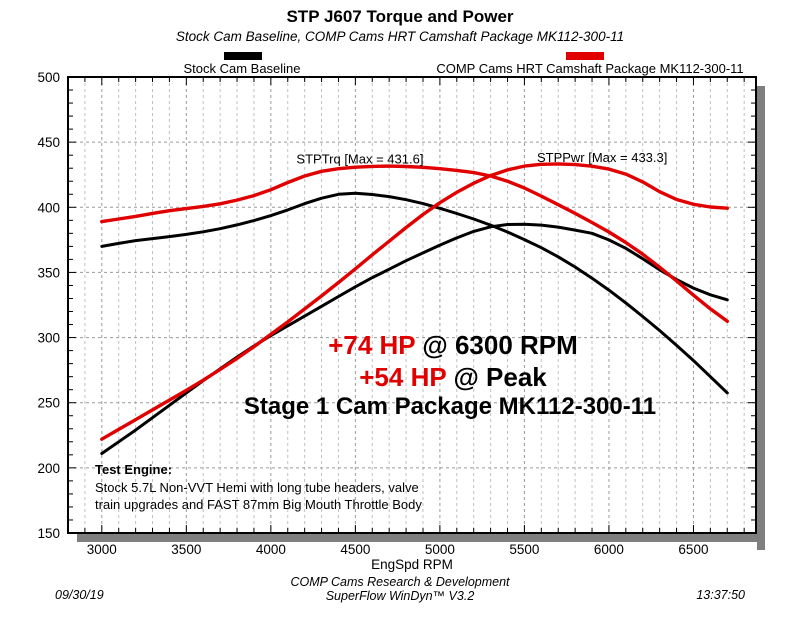 The height and width of the screenshot is (618, 800). Describe the element at coordinates (48, 468) in the screenshot. I see `y-tick-label: 200` at that location.